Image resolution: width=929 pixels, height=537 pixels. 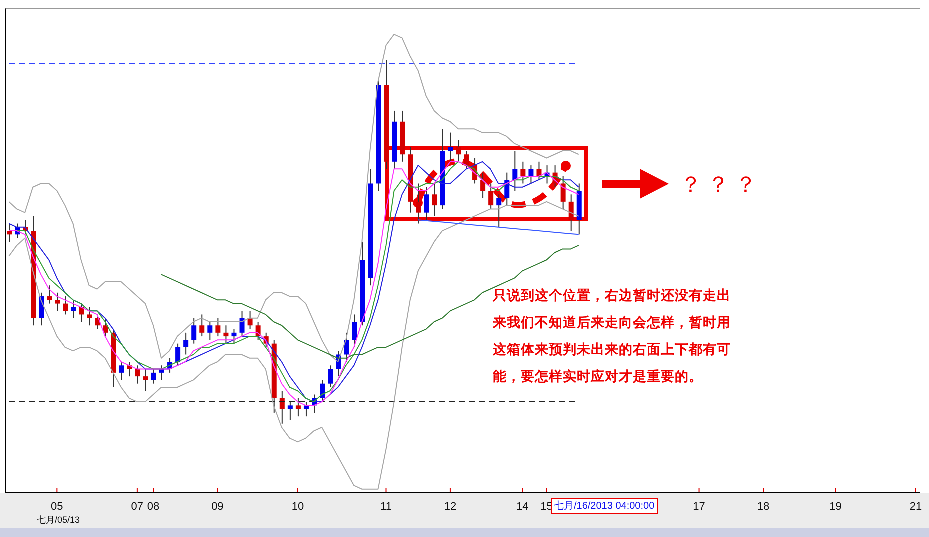 What do you see at coordinates (604, 506) in the screenshot?
I see `text: 七月/16/2013 04:00:00` at bounding box center [604, 506].